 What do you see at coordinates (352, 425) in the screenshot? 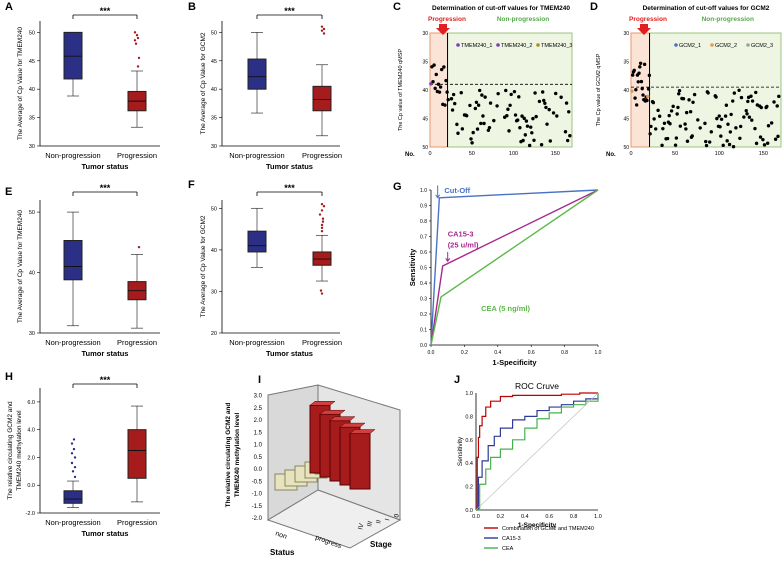
I see `bar-progress-top` at bounding box center [352, 425].